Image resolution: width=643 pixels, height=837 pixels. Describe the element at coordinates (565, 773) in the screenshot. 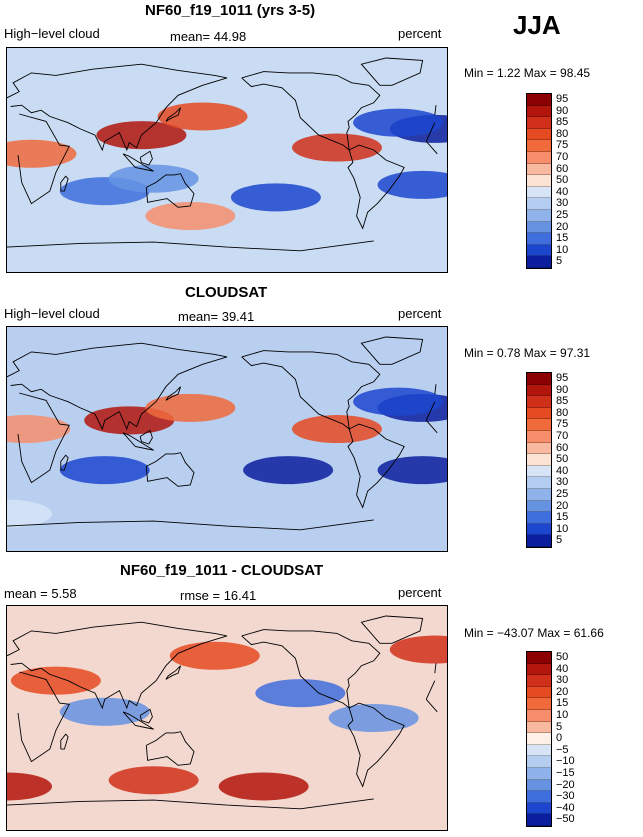

I see `colorbar-tick-label: −15` at that location.